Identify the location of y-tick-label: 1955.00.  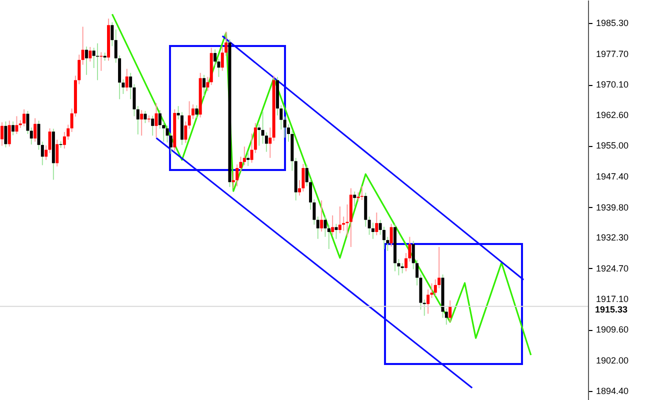
(612, 145).